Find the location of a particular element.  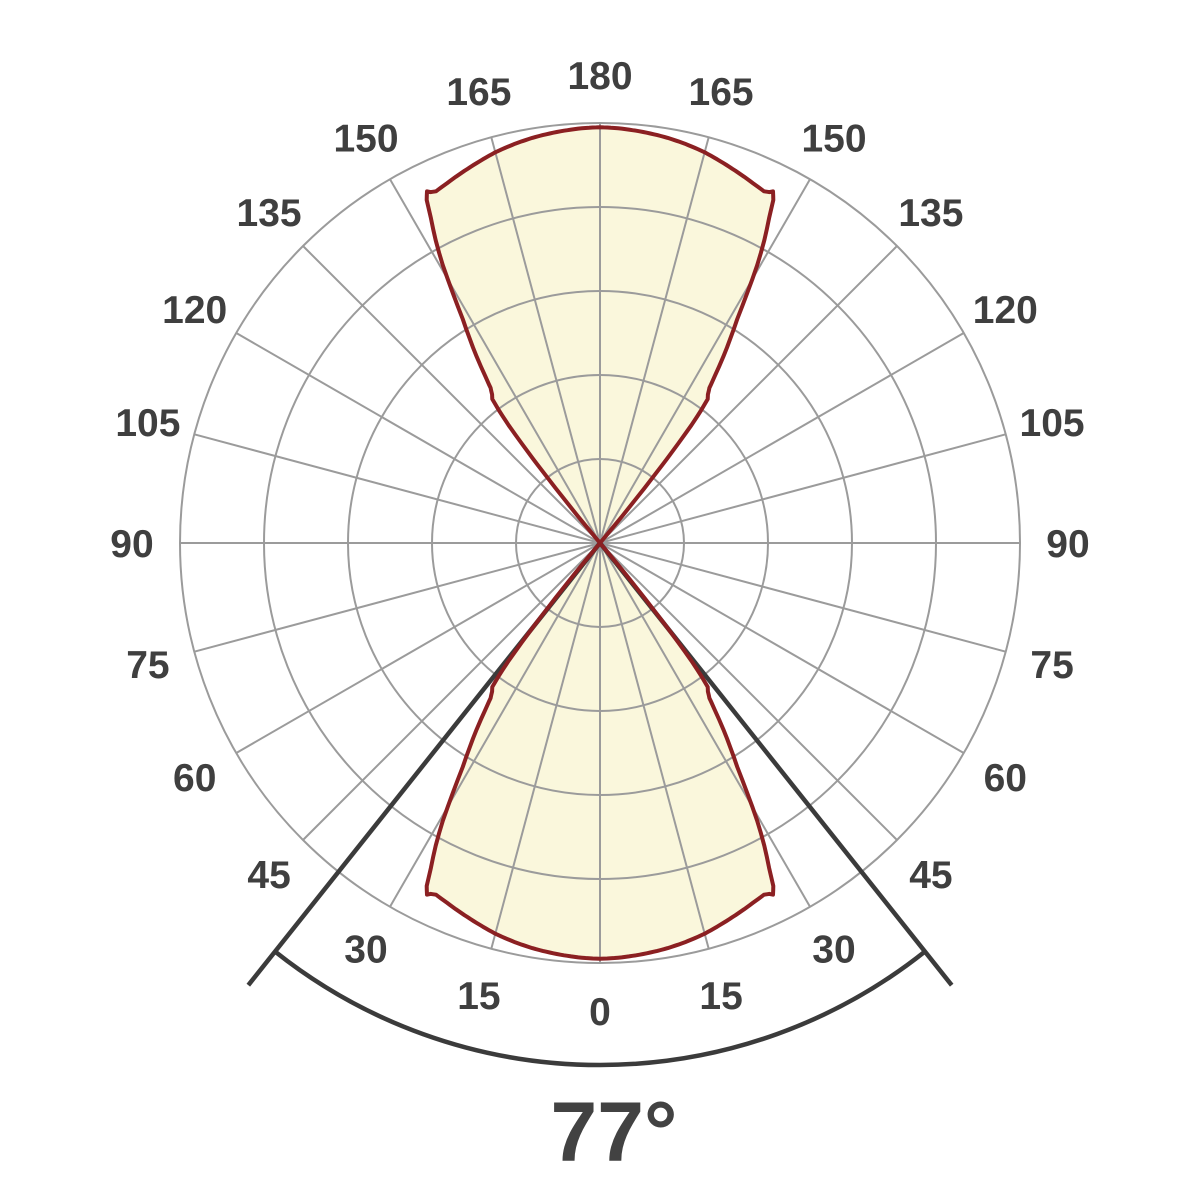

beam-angle-label: 77° is located at coordinates (614, 1131).